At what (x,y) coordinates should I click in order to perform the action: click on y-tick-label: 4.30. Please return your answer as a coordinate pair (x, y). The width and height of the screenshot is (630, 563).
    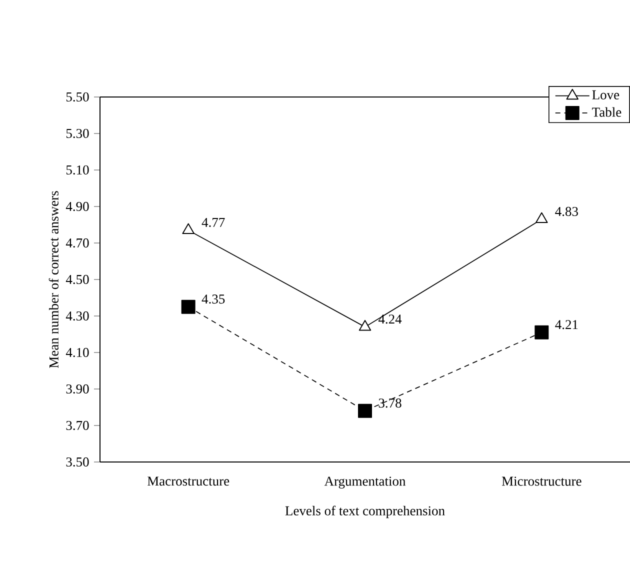
    Looking at the image, I should click on (77, 316).